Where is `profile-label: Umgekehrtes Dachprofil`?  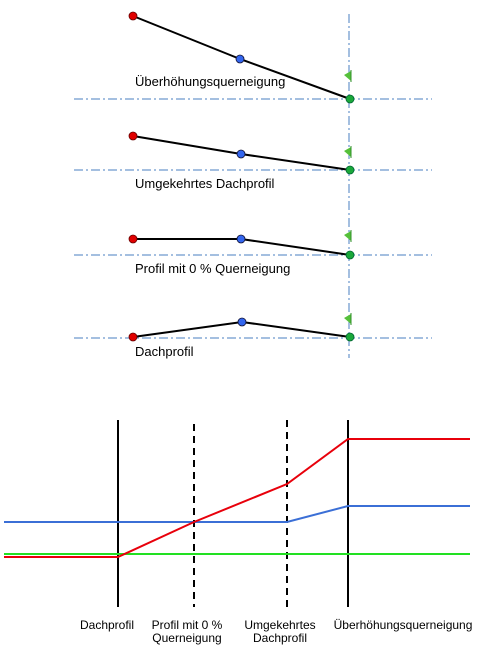
profile-label: Umgekehrtes Dachprofil is located at coordinates (205, 183).